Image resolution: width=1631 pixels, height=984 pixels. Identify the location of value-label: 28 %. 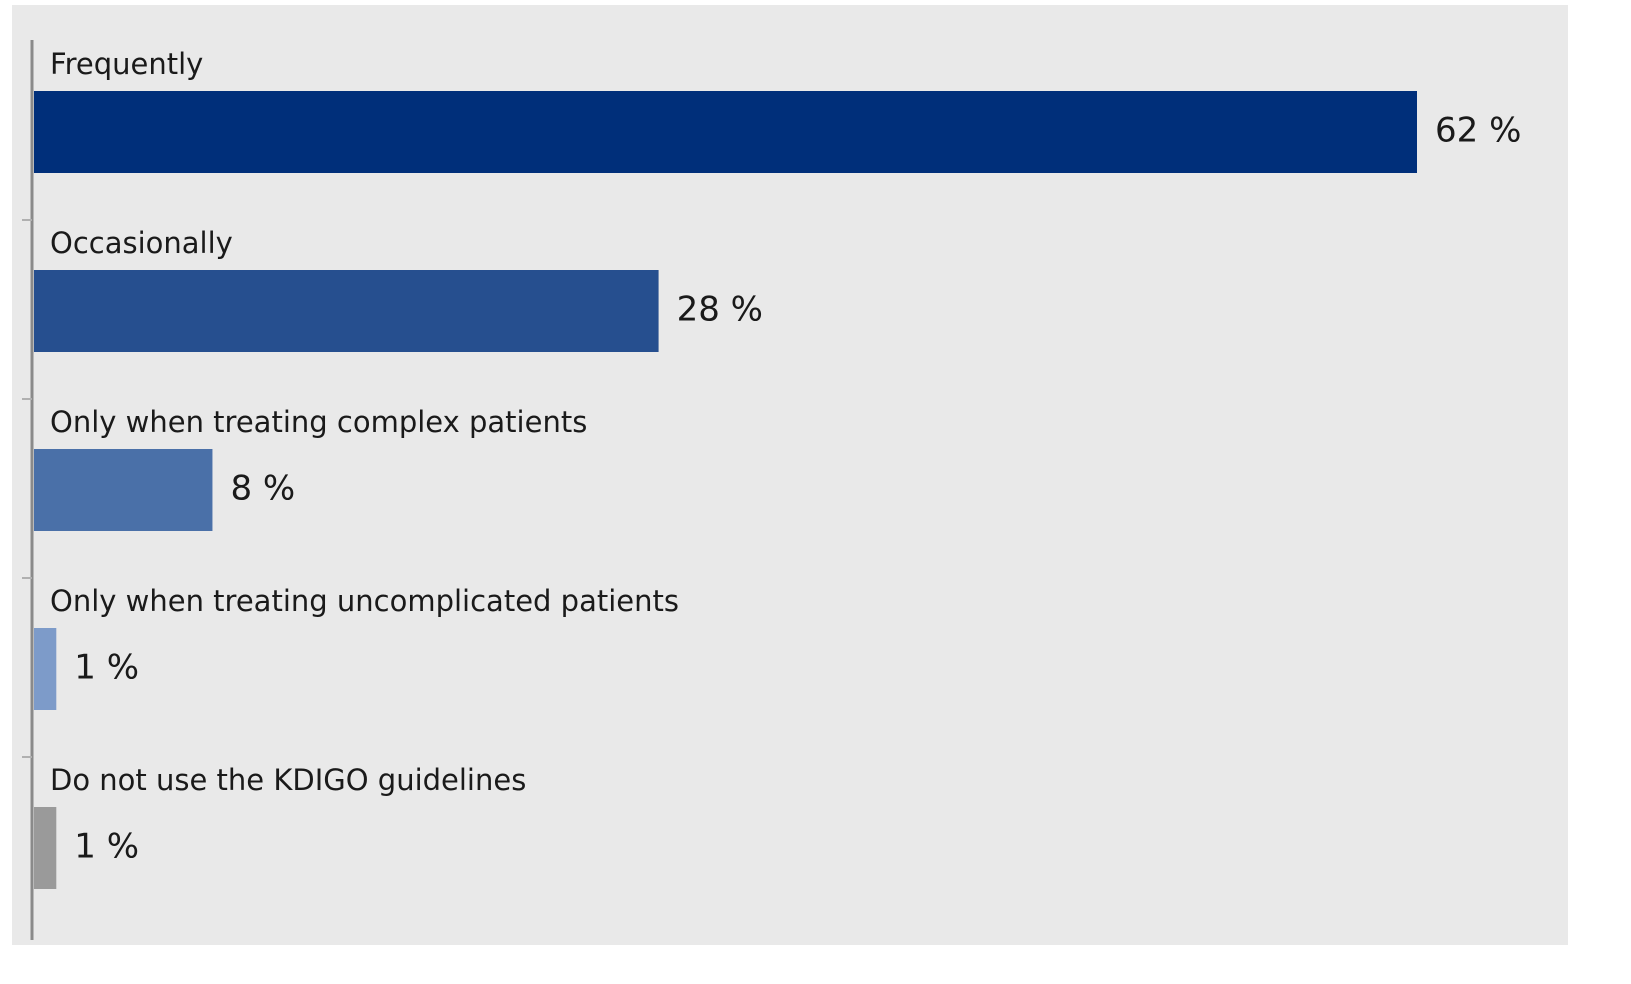
(720, 310).